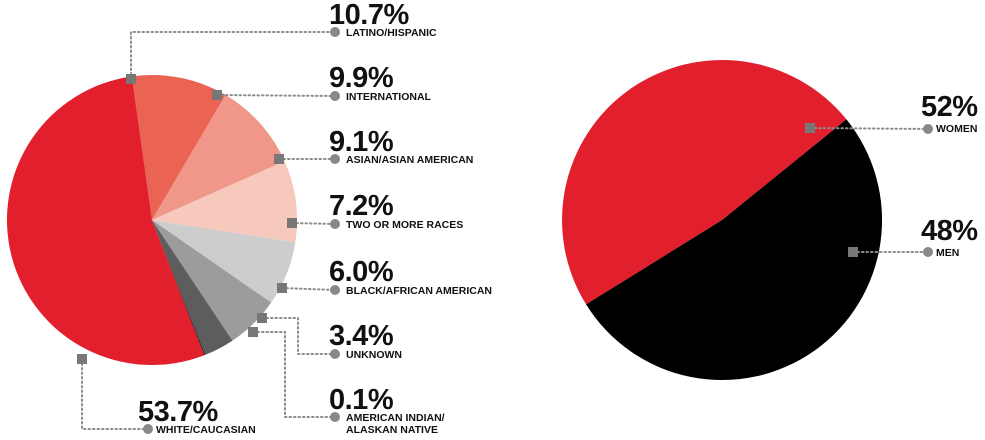 The image size is (985, 440). I want to click on pie1-black-african-american-square-marker, so click(282, 288).